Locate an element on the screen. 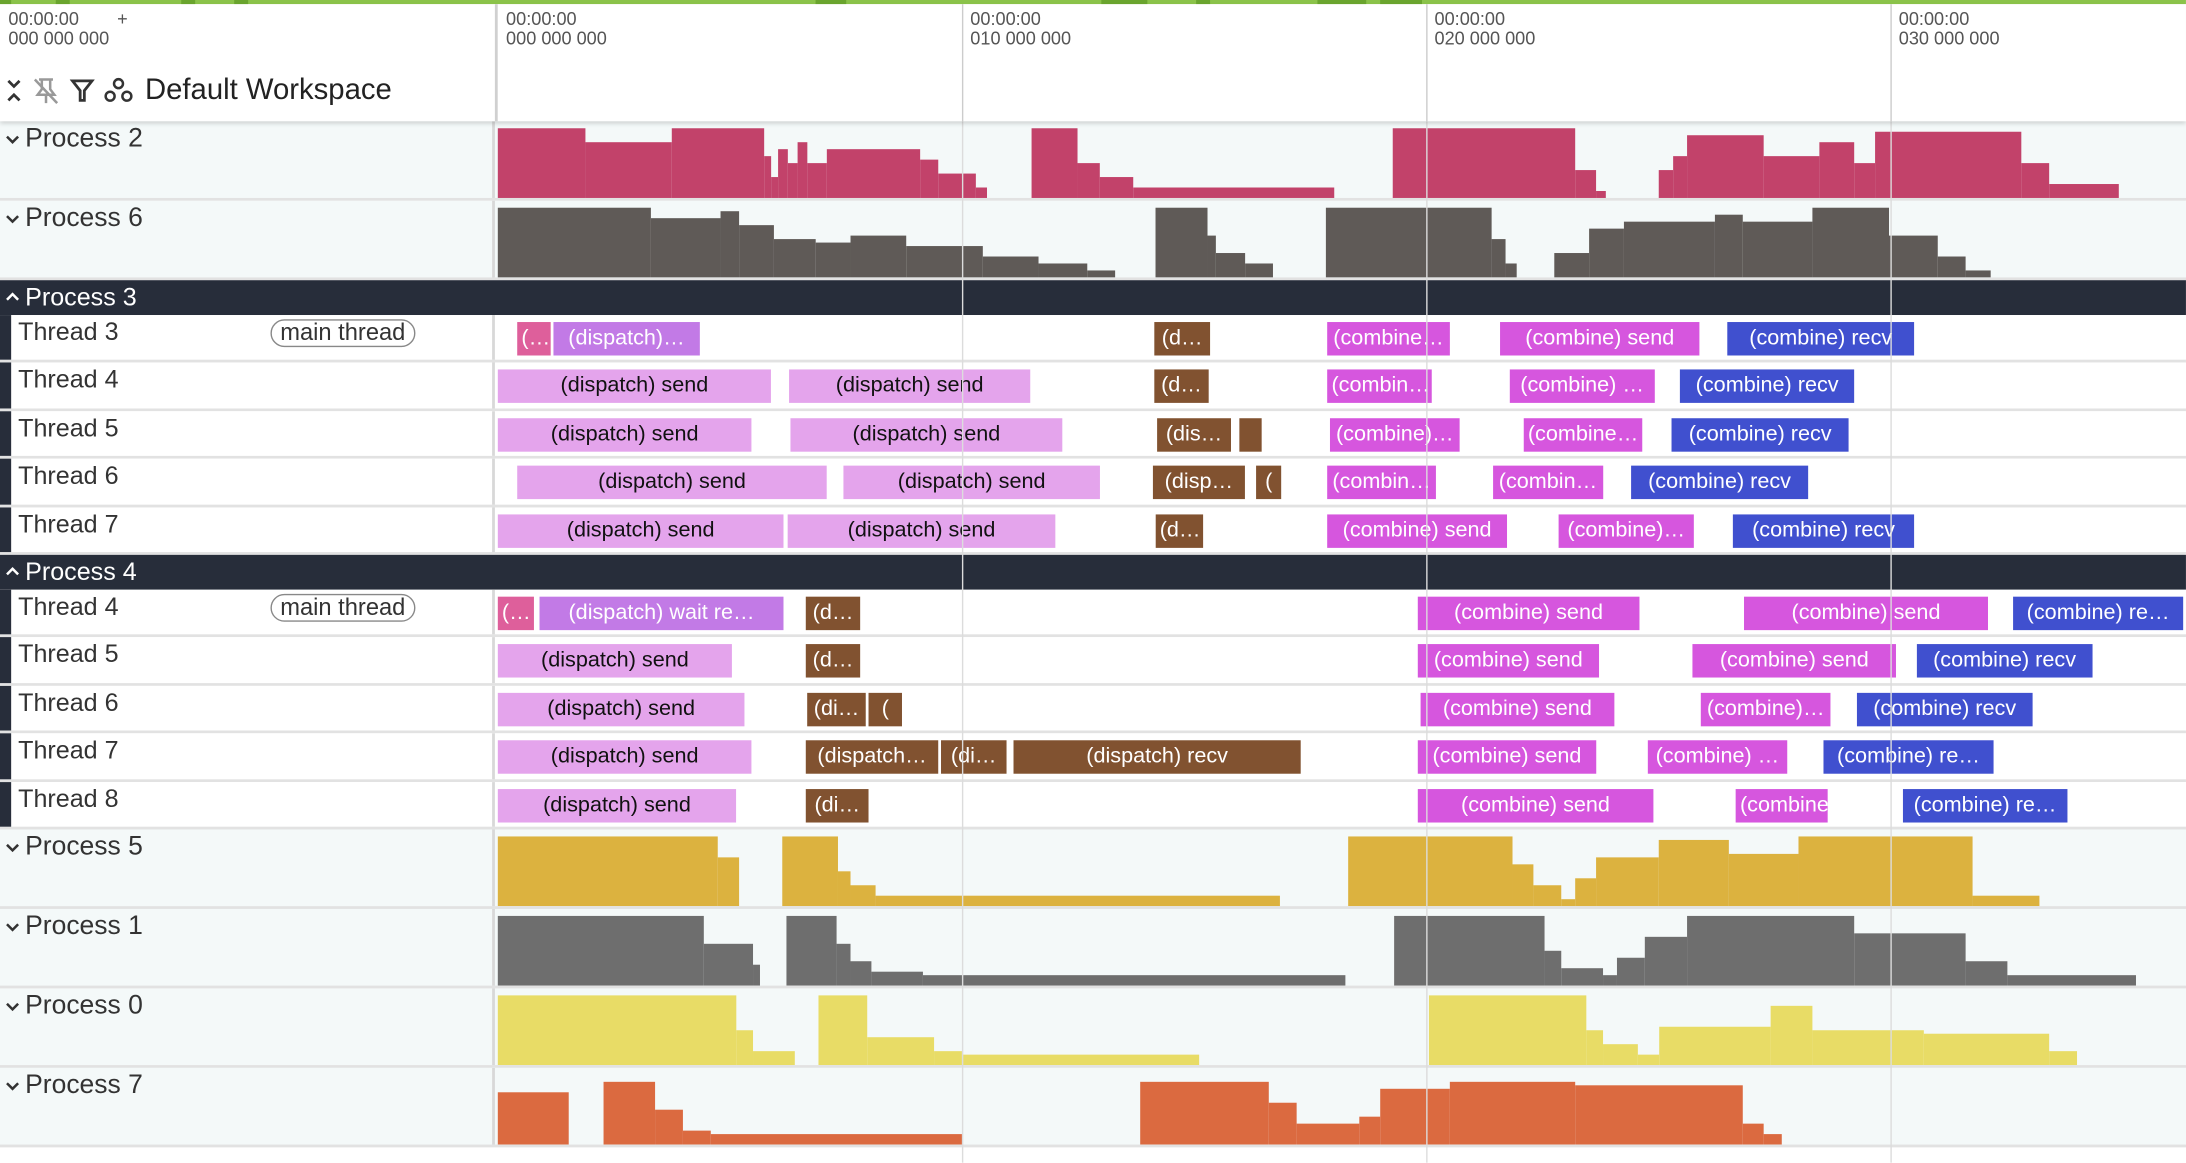  thread-track-header: Thread 3 main thread is located at coordinates (253, 338).